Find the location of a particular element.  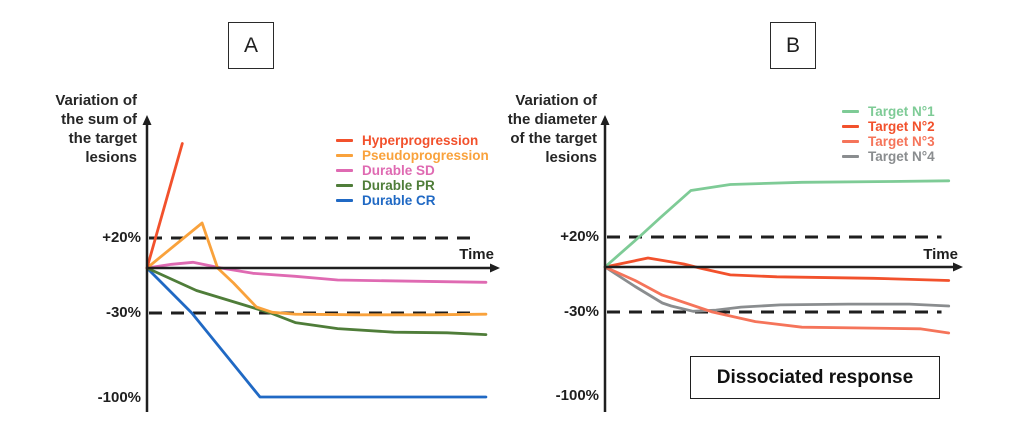

panel-b-tick-plus20: +20% is located at coordinates (579, 236).